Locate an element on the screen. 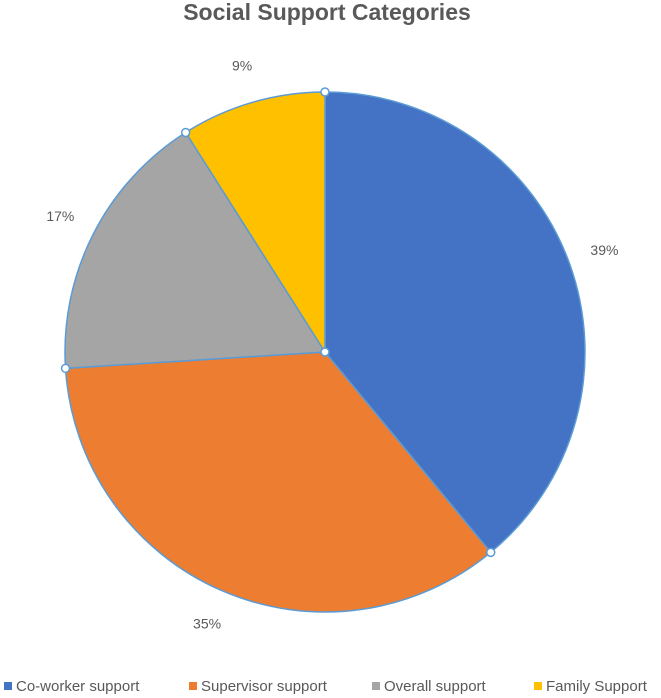  data-label: 35% is located at coordinates (207, 623).